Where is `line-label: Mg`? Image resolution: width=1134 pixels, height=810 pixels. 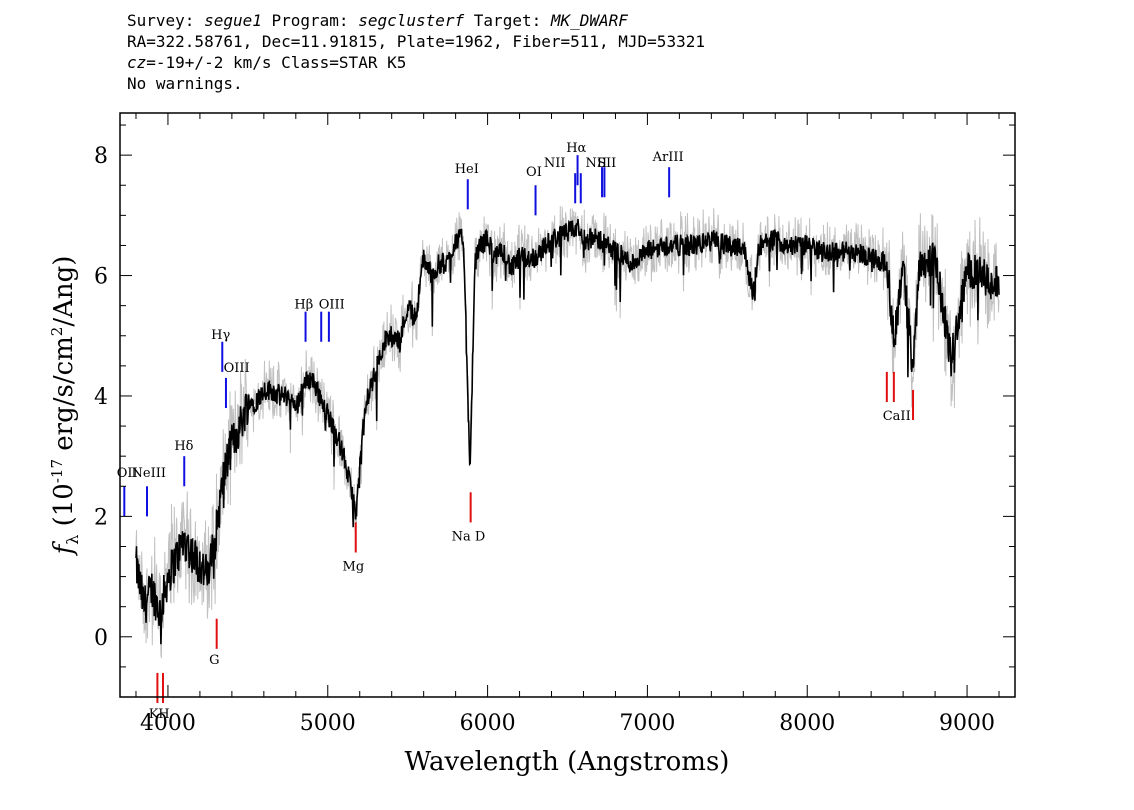
line-label: Mg is located at coordinates (354, 567).